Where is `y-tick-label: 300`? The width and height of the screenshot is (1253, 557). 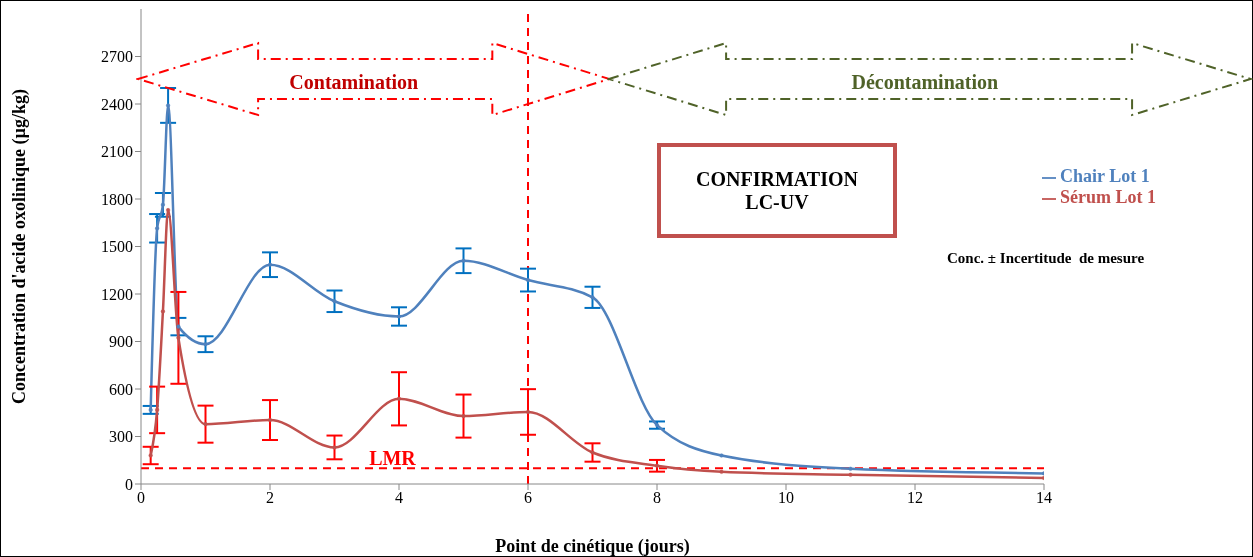
y-tick-label: 300 is located at coordinates (121, 437).